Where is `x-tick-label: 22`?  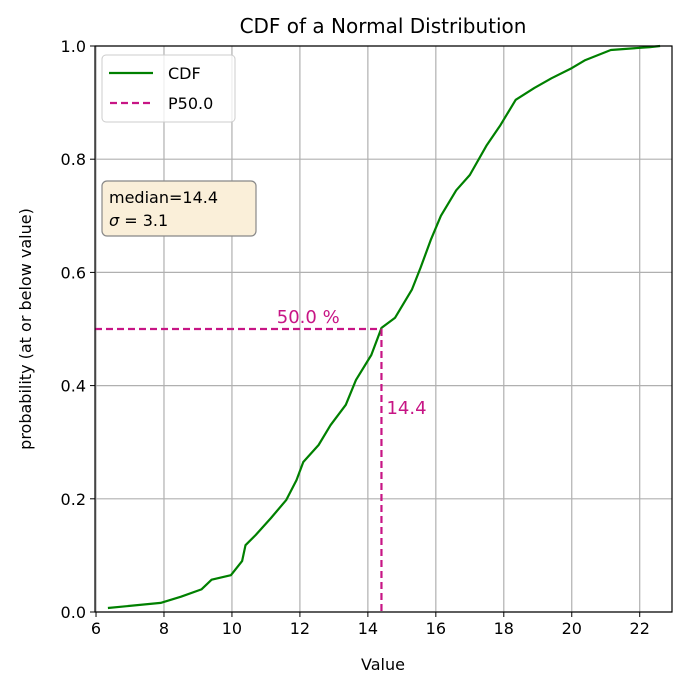 x-tick-label: 22 is located at coordinates (640, 628).